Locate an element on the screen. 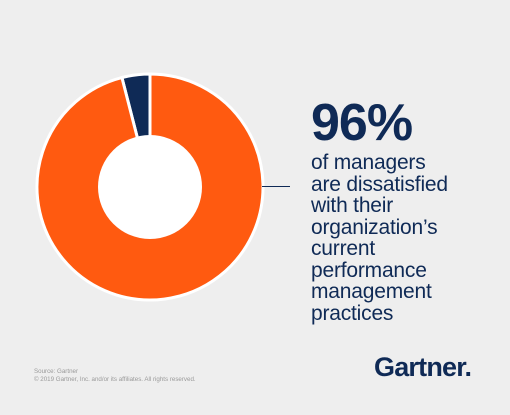 The height and width of the screenshot is (415, 510). stat-line: organization’s is located at coordinates (374, 227).